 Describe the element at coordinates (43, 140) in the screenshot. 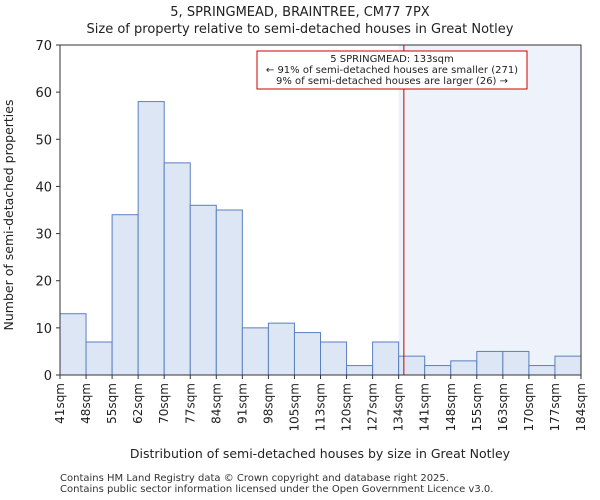

I see `y-tick-label-50: 50` at that location.